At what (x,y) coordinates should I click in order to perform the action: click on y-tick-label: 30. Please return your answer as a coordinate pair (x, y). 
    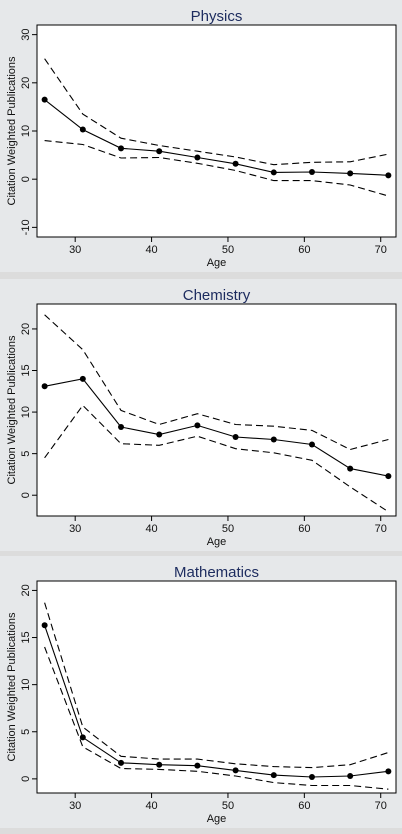
    Looking at the image, I should click on (26, 35).